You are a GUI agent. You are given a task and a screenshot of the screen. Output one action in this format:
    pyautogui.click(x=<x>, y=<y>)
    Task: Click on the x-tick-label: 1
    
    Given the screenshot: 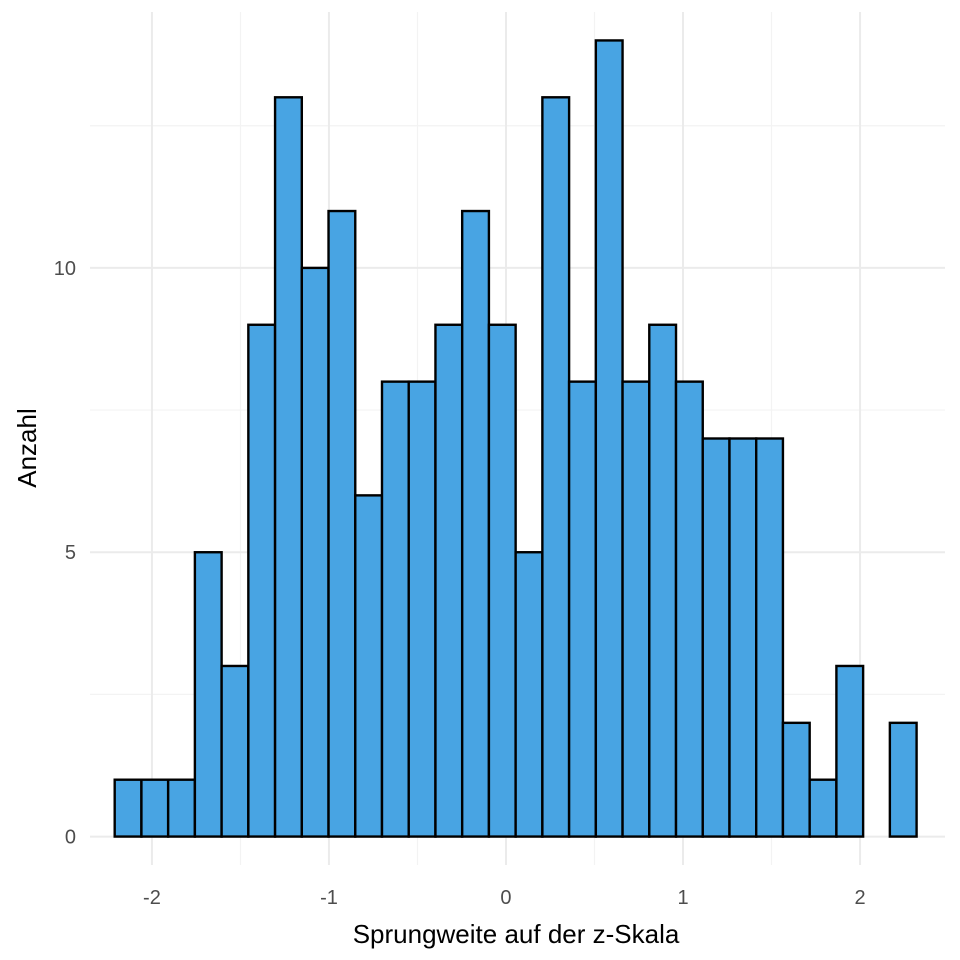 What is the action you would take?
    pyautogui.click(x=682, y=898)
    